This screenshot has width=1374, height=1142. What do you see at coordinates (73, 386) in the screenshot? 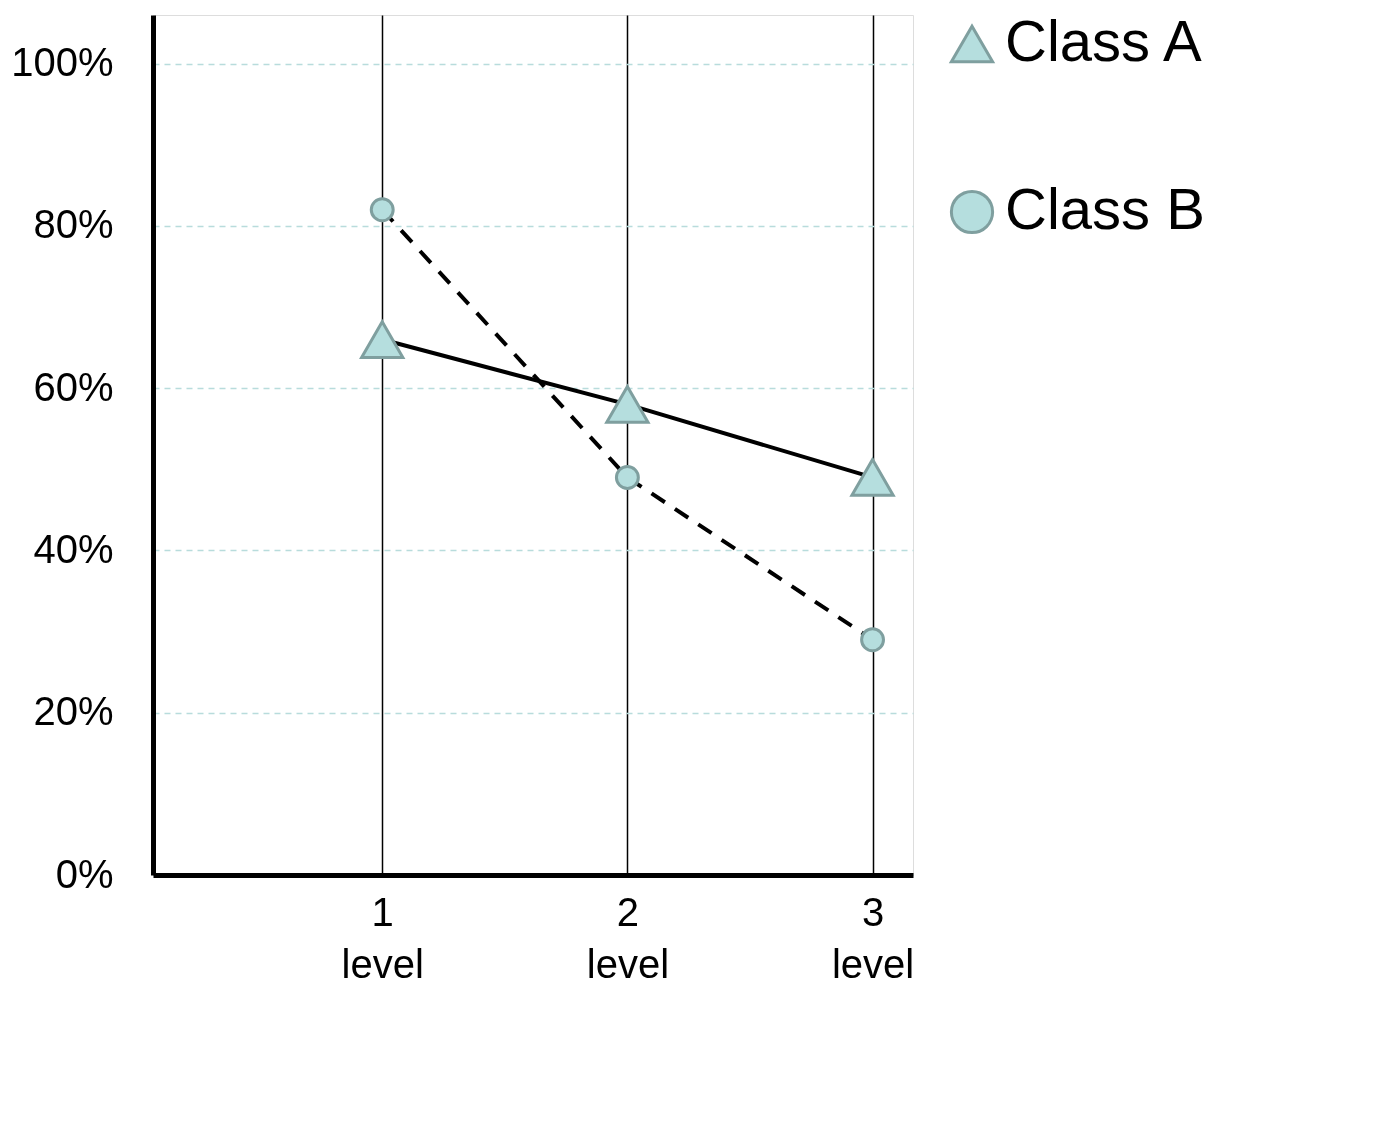
I see `y-tick-label: 60%` at bounding box center [73, 386].